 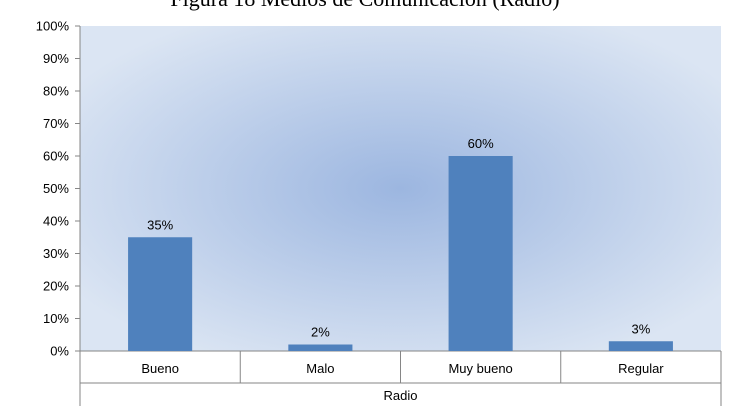 What do you see at coordinates (56, 221) in the screenshot?
I see `y-tick-label: 40%` at bounding box center [56, 221].